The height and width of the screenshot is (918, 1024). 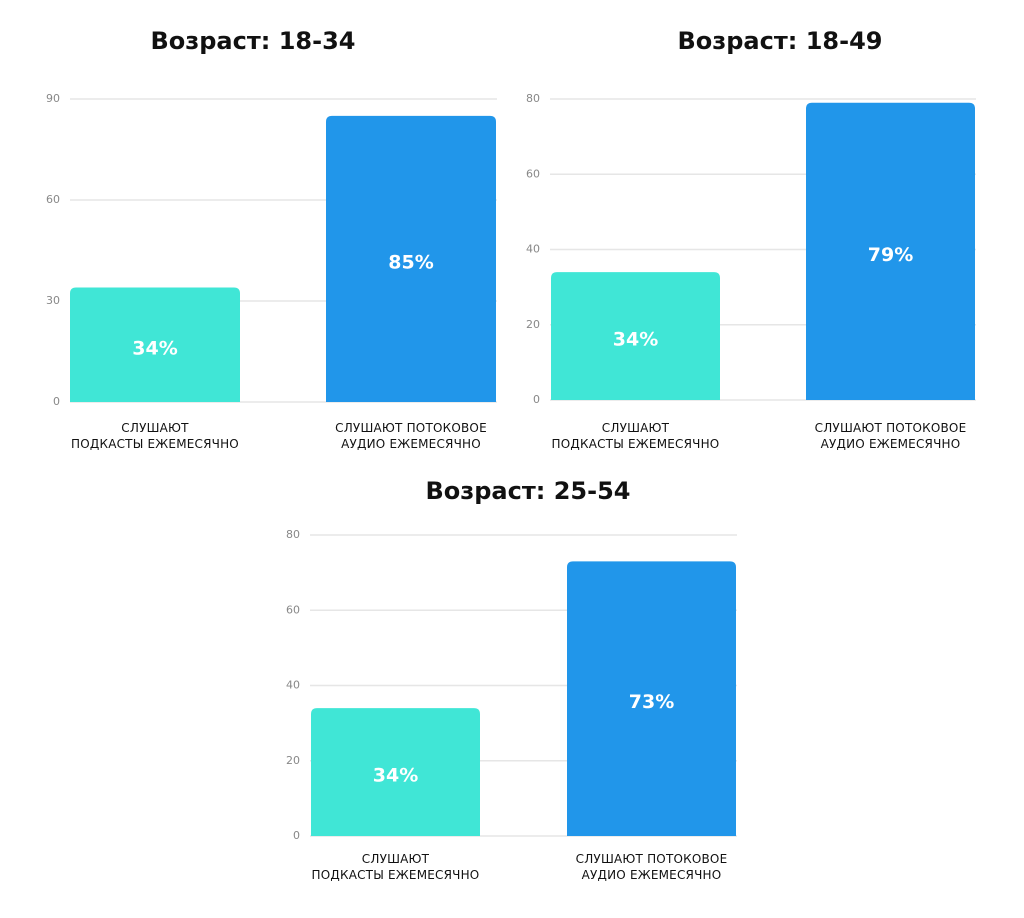 I want to click on chart-title: Возраст: 25-54, so click(x=528, y=491).